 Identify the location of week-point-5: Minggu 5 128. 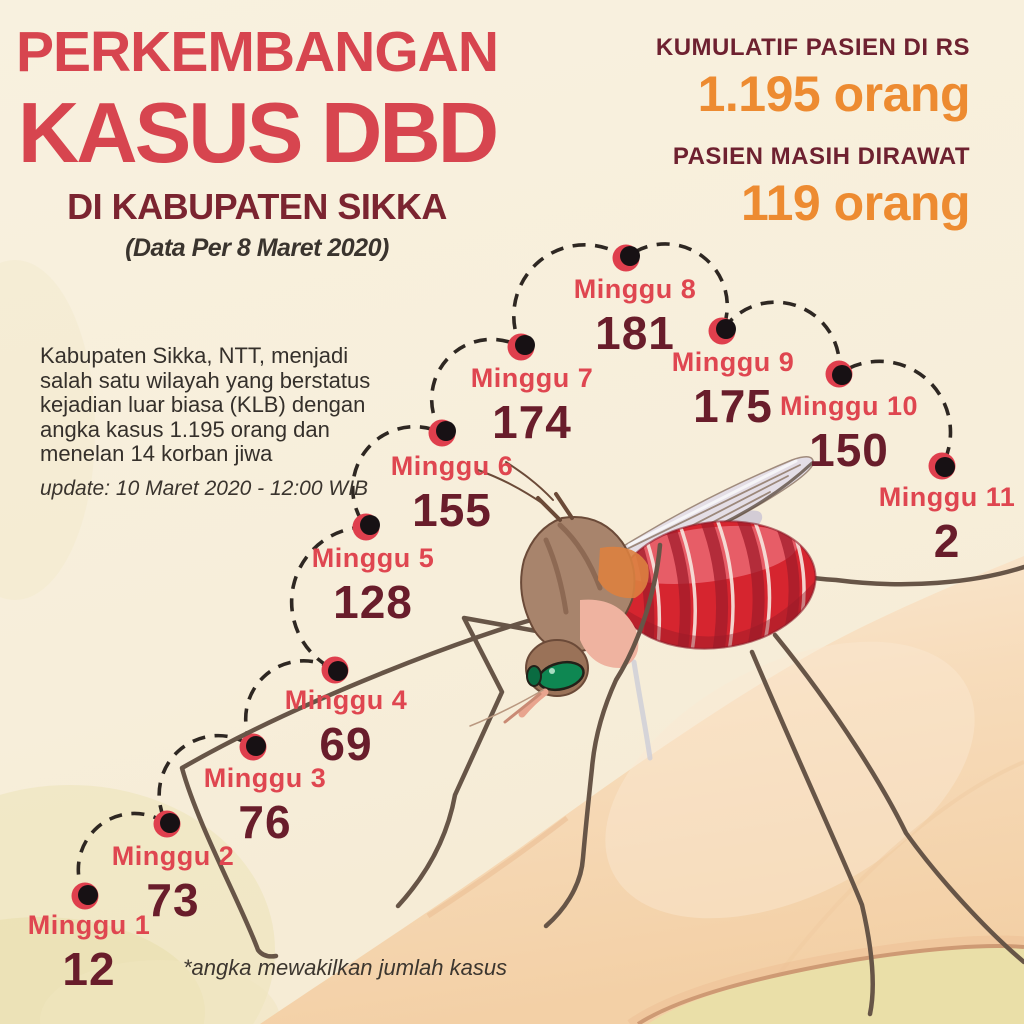
(373, 585).